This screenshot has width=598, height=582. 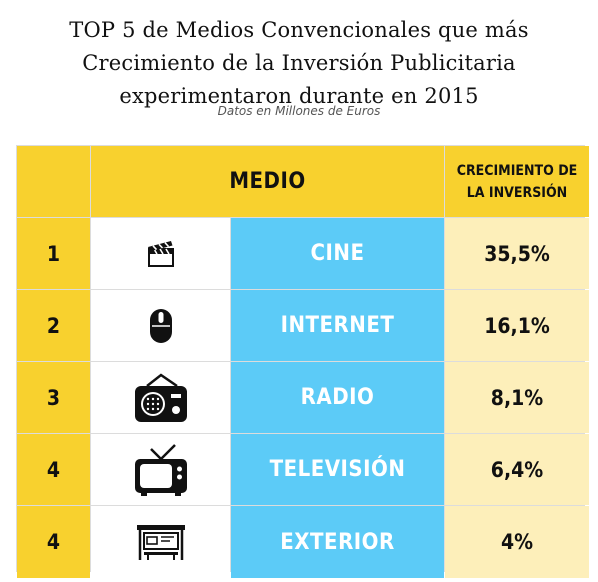 What do you see at coordinates (337, 253) in the screenshot?
I see `medium-cell: CINE` at bounding box center [337, 253].